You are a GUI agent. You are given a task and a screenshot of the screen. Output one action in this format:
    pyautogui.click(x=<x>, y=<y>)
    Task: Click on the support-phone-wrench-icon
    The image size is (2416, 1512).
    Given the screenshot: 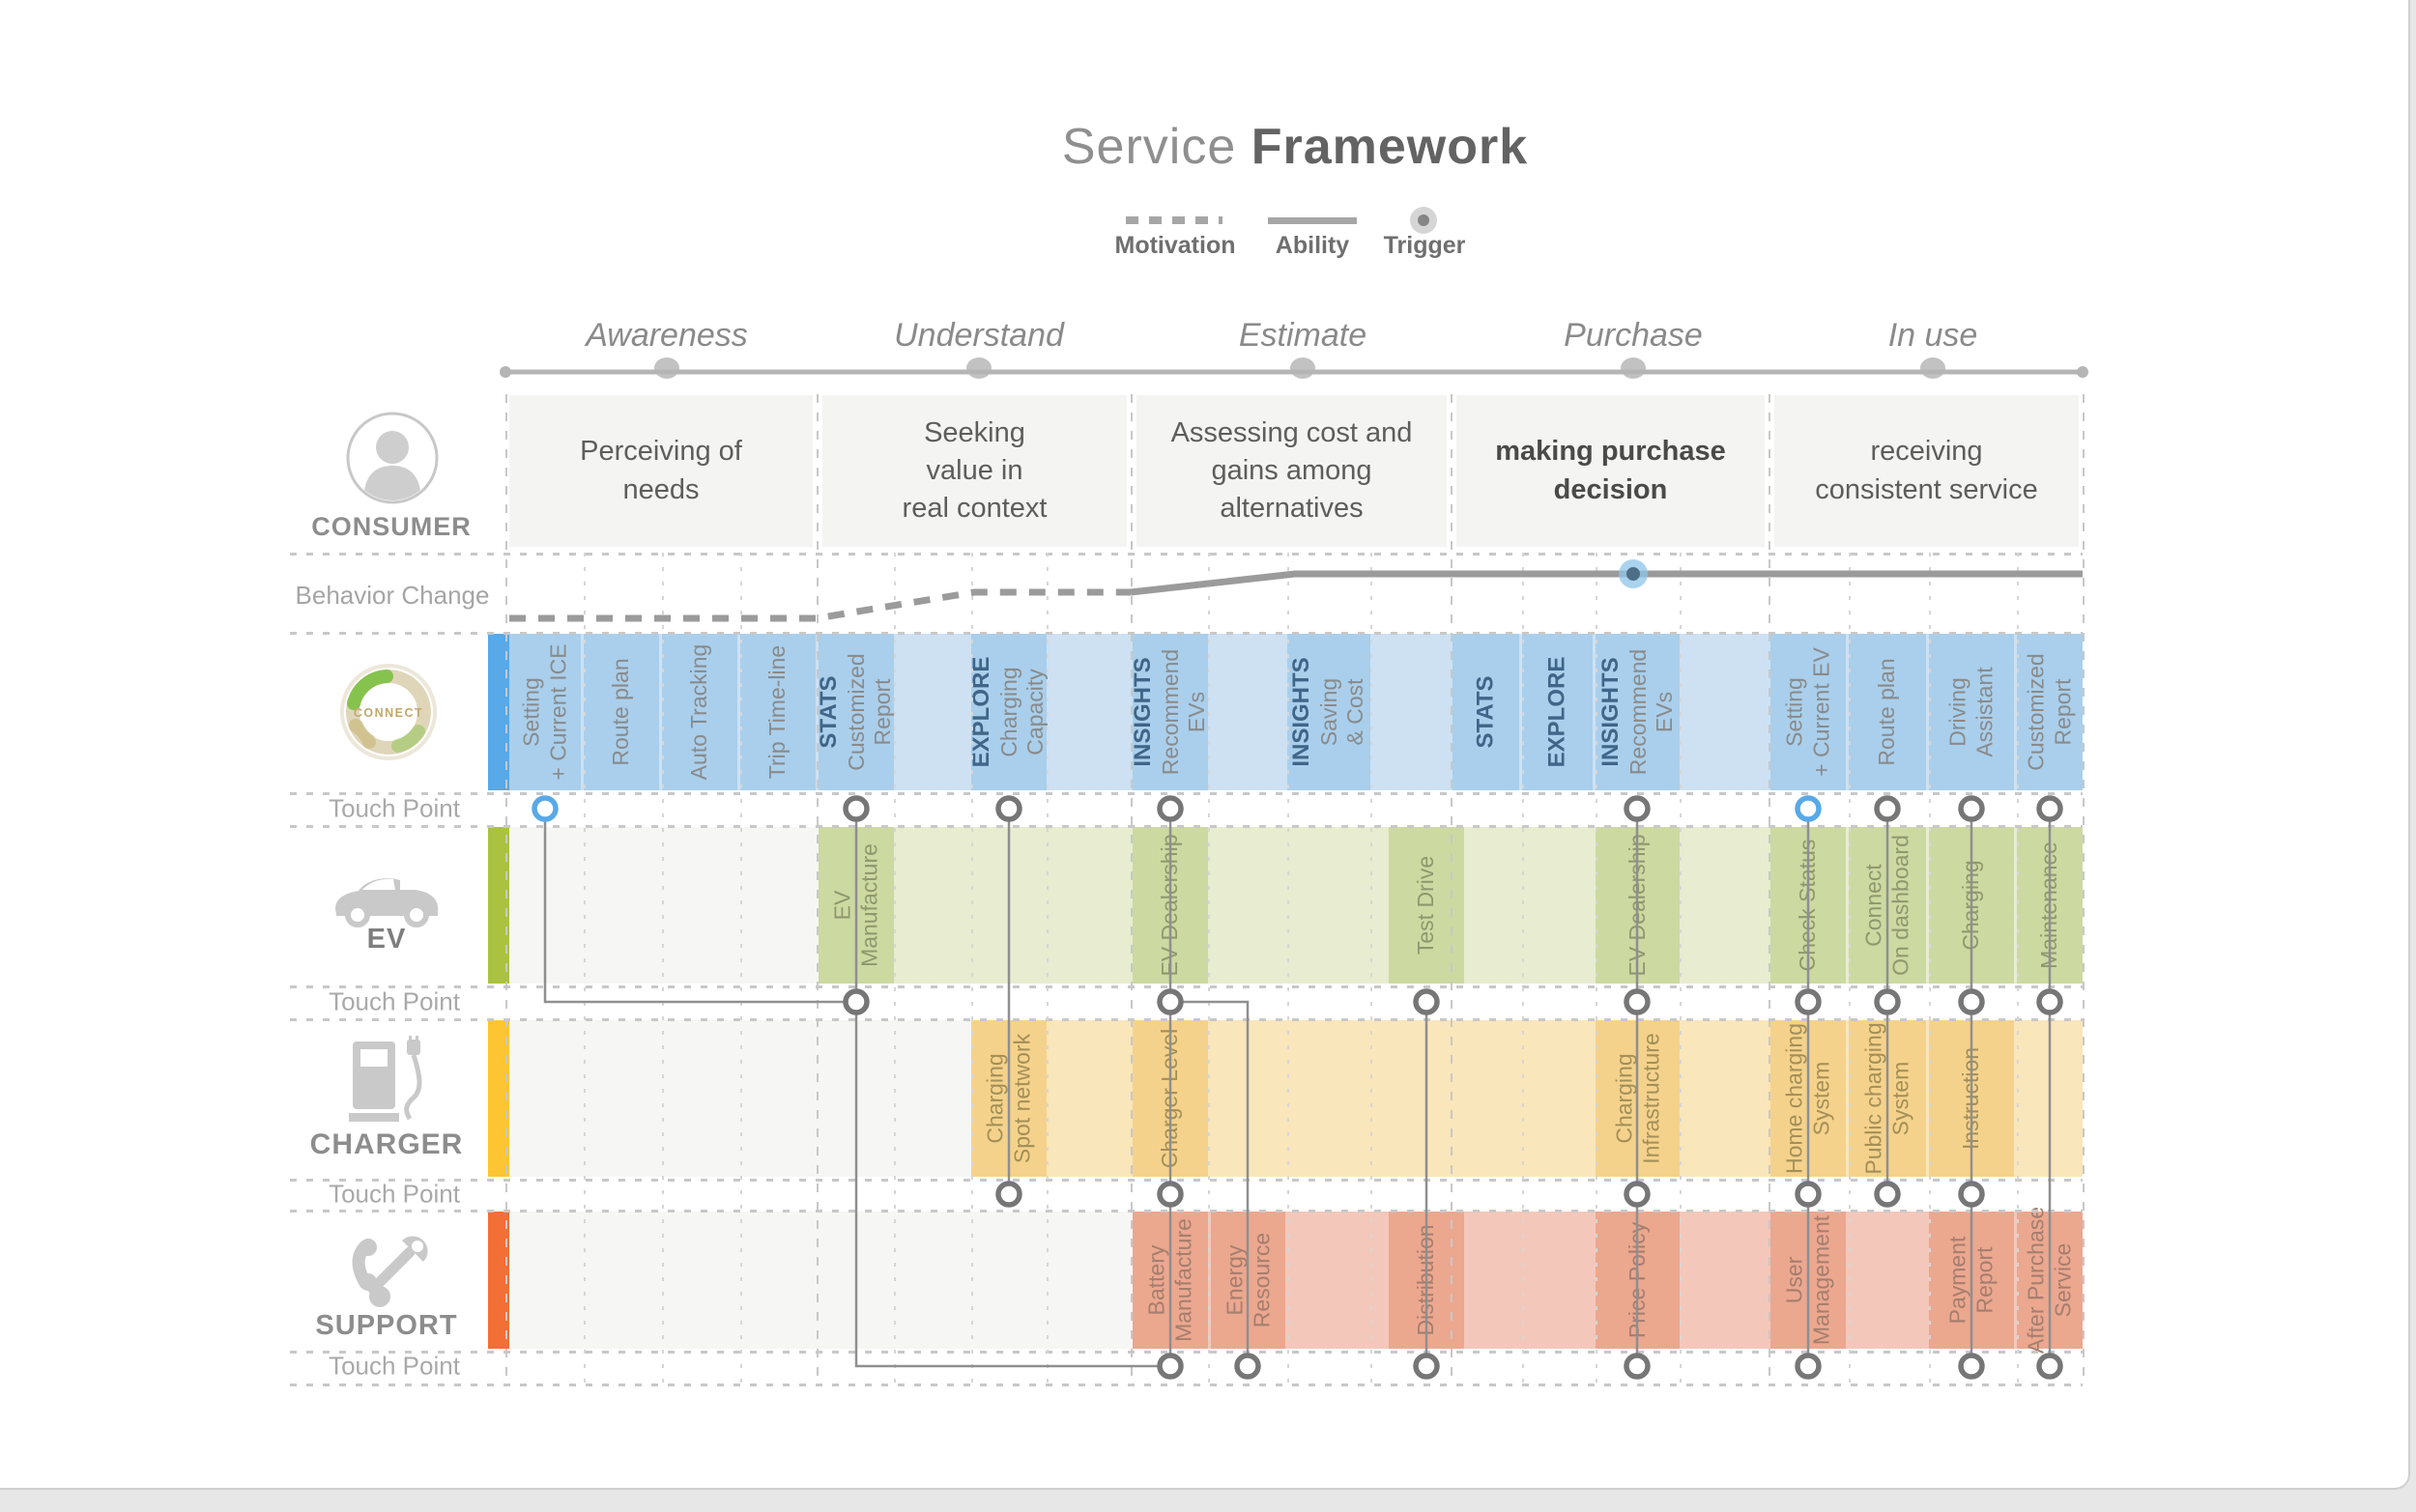 What is the action you would take?
    pyautogui.click(x=390, y=1271)
    